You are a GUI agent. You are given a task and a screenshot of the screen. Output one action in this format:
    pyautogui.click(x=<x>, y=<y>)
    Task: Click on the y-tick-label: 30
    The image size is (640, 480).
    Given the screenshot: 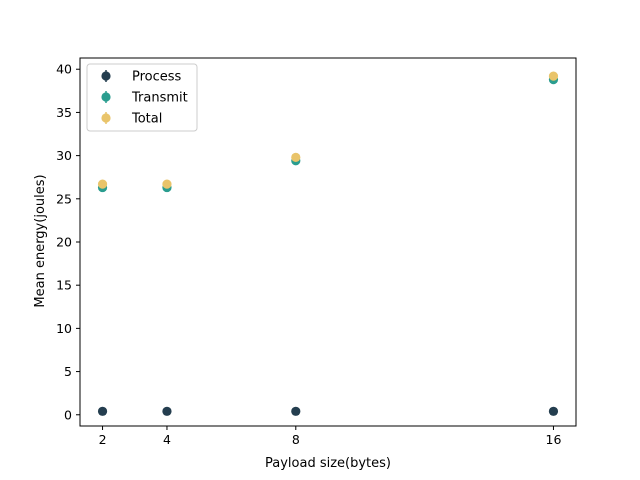 What is the action you would take?
    pyautogui.click(x=64, y=155)
    